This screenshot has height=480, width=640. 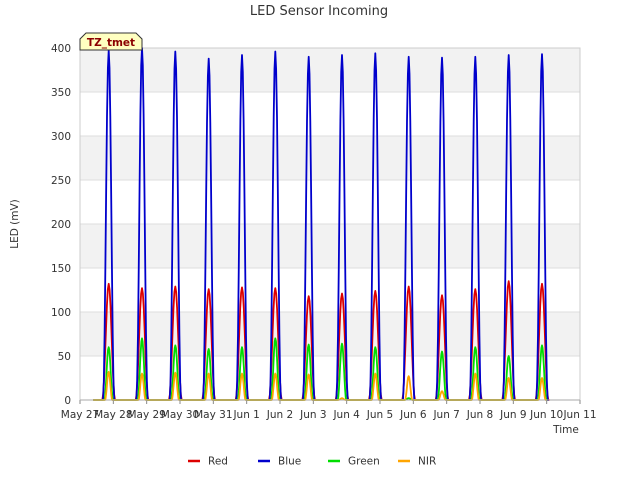 What do you see at coordinates (346, 415) in the screenshot?
I see `x-tick-label: Jun 4` at bounding box center [346, 415].